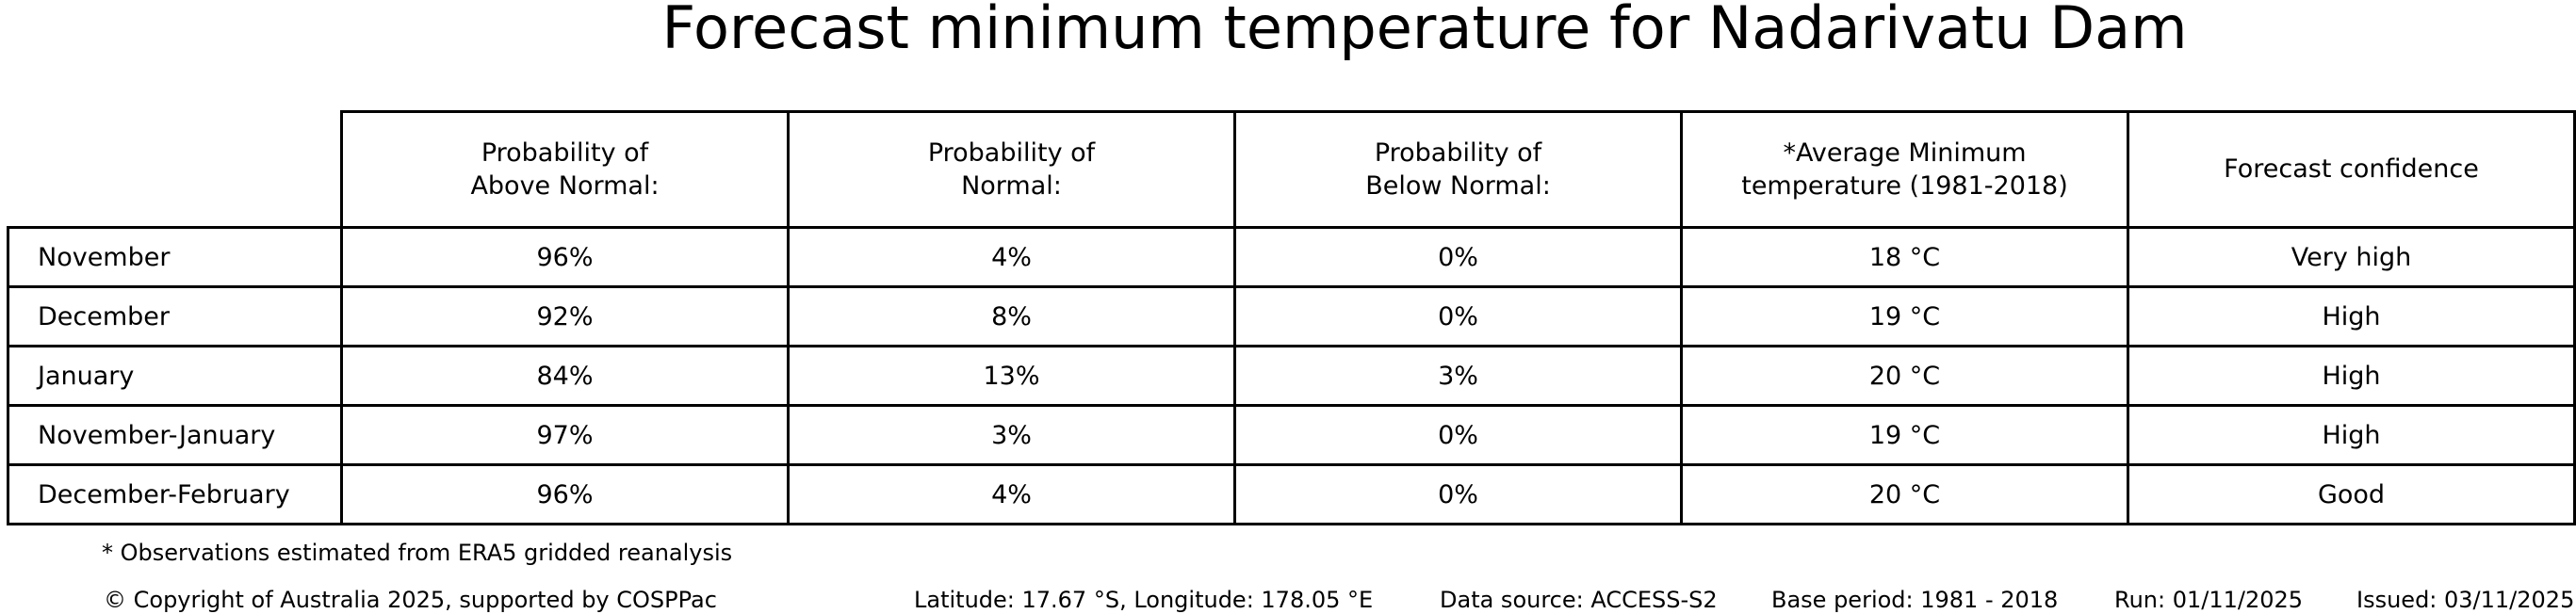  I want to click on cell-prob-normal: 3%, so click(1011, 435).